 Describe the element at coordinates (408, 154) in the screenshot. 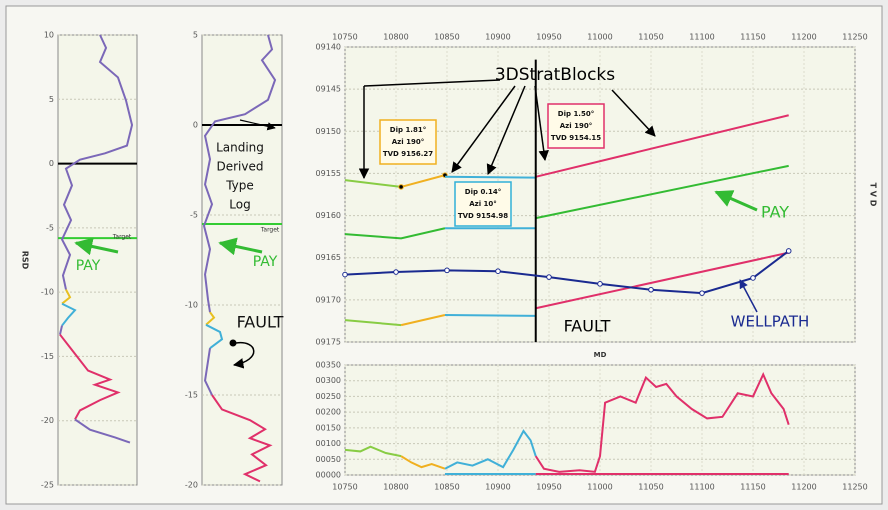

I see `info-text: TVD 9156.27` at that location.